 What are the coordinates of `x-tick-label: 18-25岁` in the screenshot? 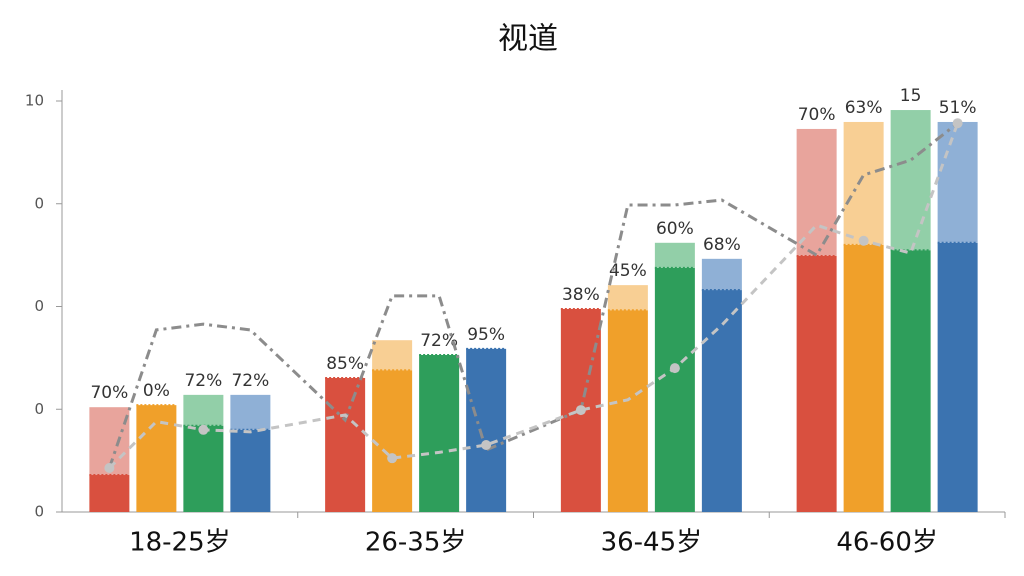 It's located at (180, 543).